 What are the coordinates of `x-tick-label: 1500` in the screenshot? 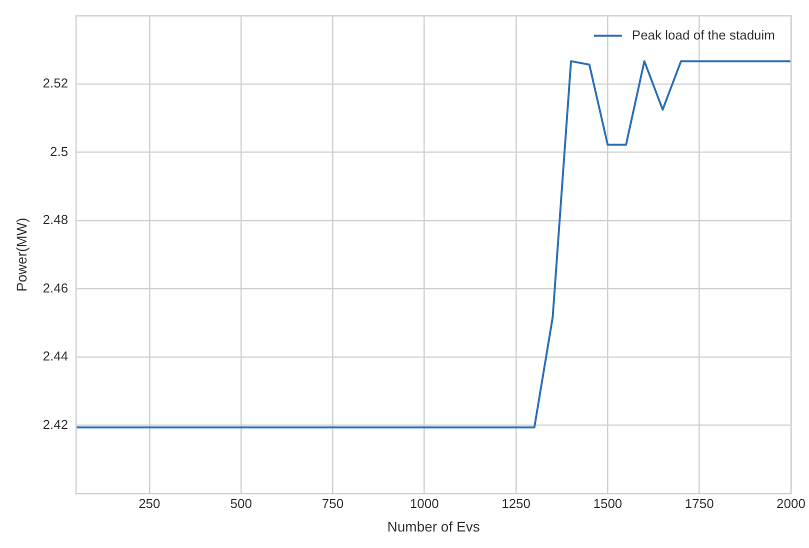 It's located at (607, 503).